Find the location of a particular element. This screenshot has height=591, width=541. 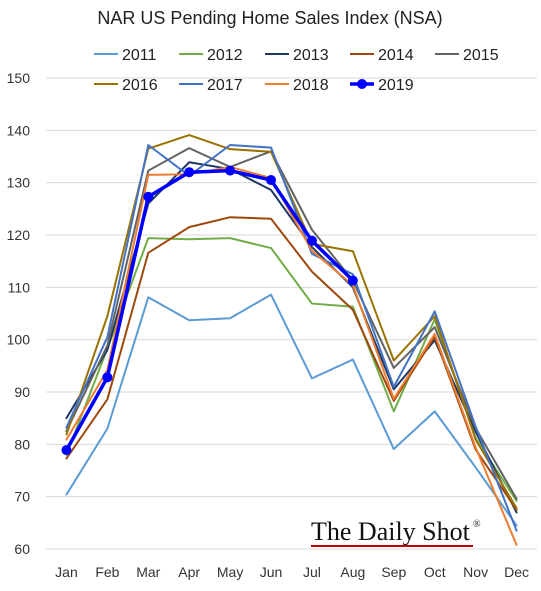

brand-logo: The Daily Shot ® is located at coordinates (396, 532).